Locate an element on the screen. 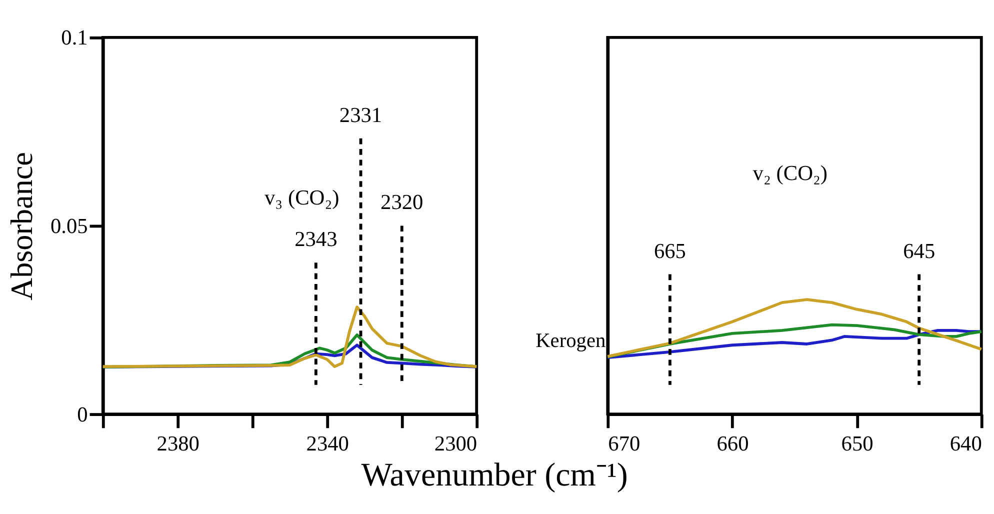  text: Kerogen is located at coordinates (571, 341).